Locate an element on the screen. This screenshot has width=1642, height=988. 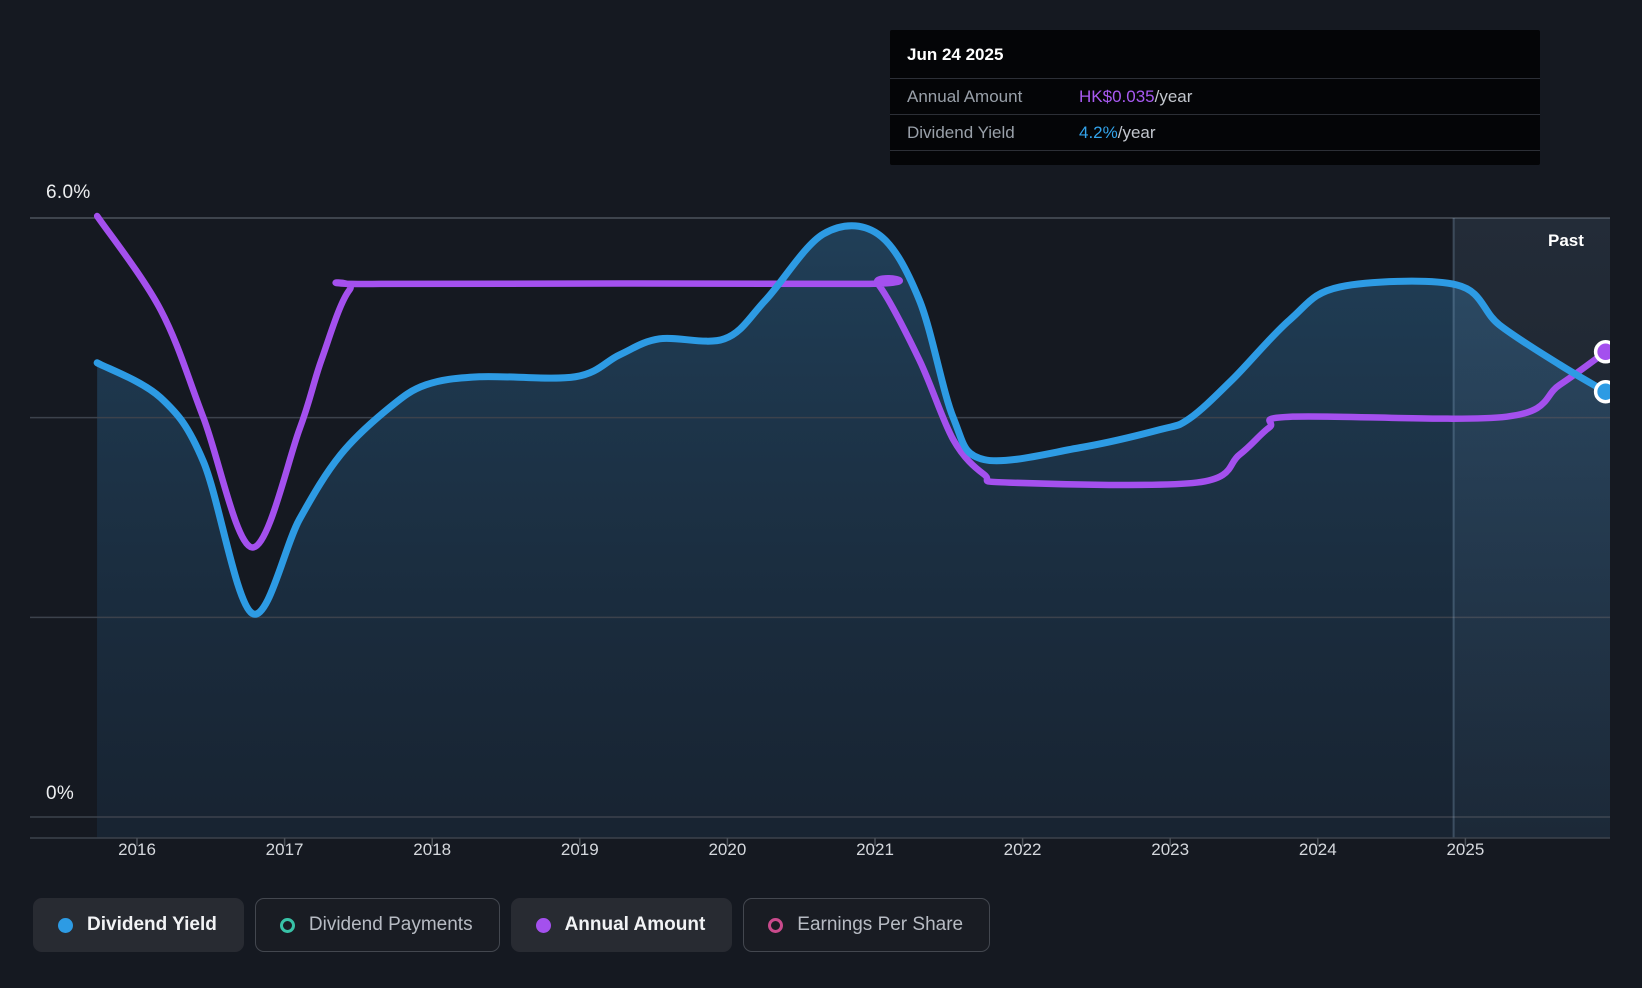
legend-button-annual-amount: Annual Amount is located at coordinates (621, 925).